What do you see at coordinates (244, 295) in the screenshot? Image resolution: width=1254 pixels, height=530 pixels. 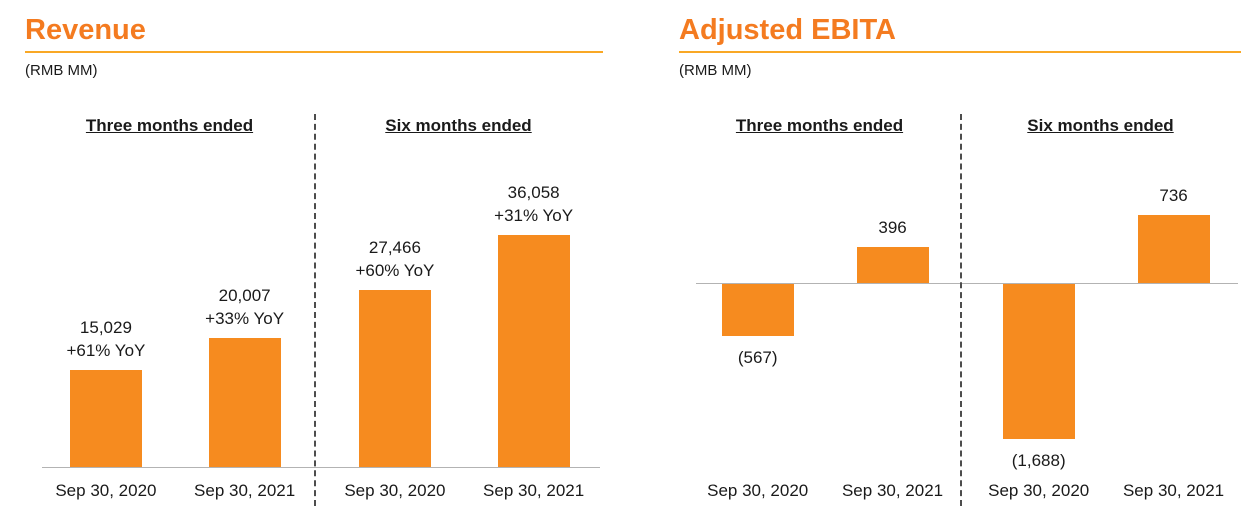 I see `bar-value: 20,007` at bounding box center [244, 295].